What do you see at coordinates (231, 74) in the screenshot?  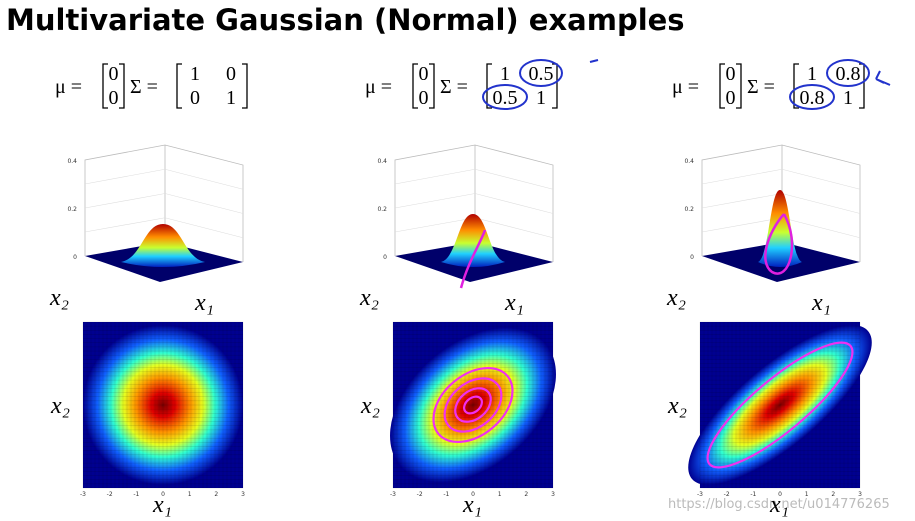 I see `sigma-entry: 0` at bounding box center [231, 74].